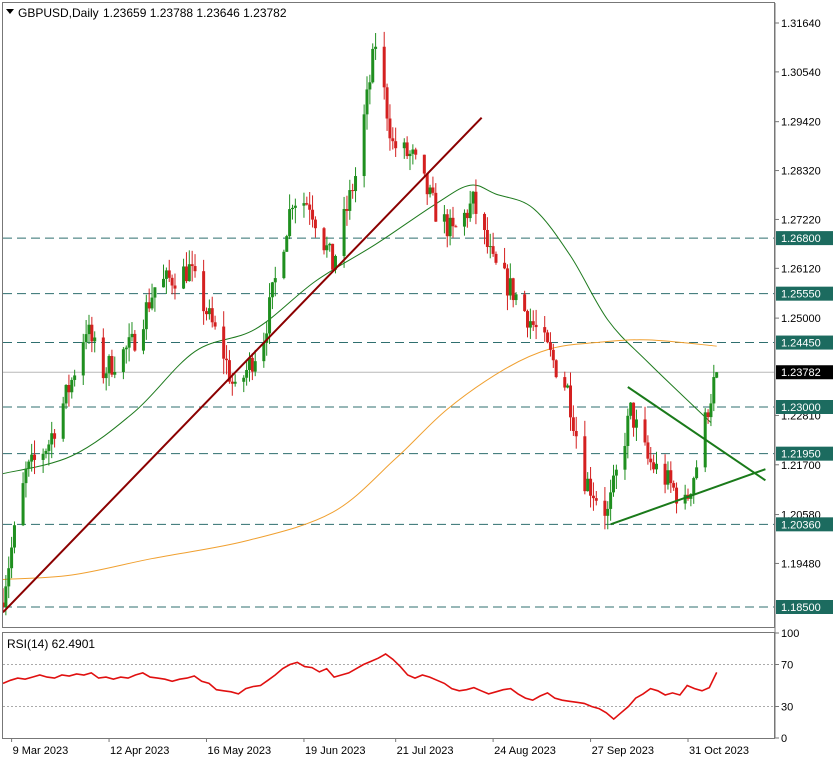  What do you see at coordinates (51, 644) in the screenshot?
I see `rsi-label: RSI(14) 62.4901` at bounding box center [51, 644].